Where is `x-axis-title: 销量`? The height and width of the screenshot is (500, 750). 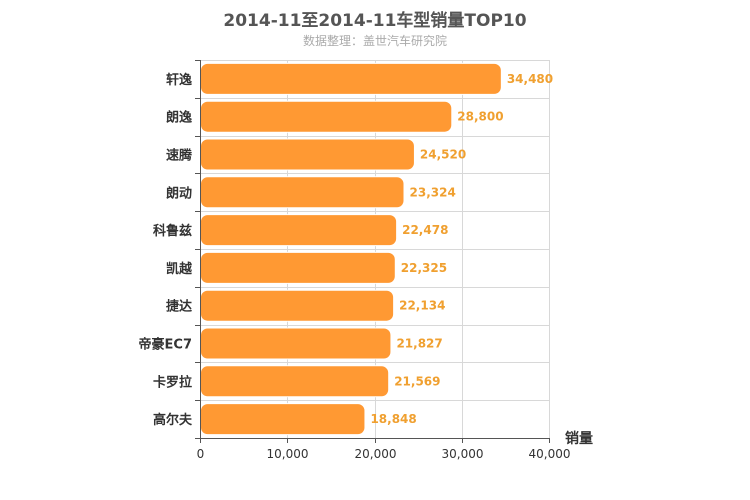 x-axis-title: 销量 is located at coordinates (579, 438).